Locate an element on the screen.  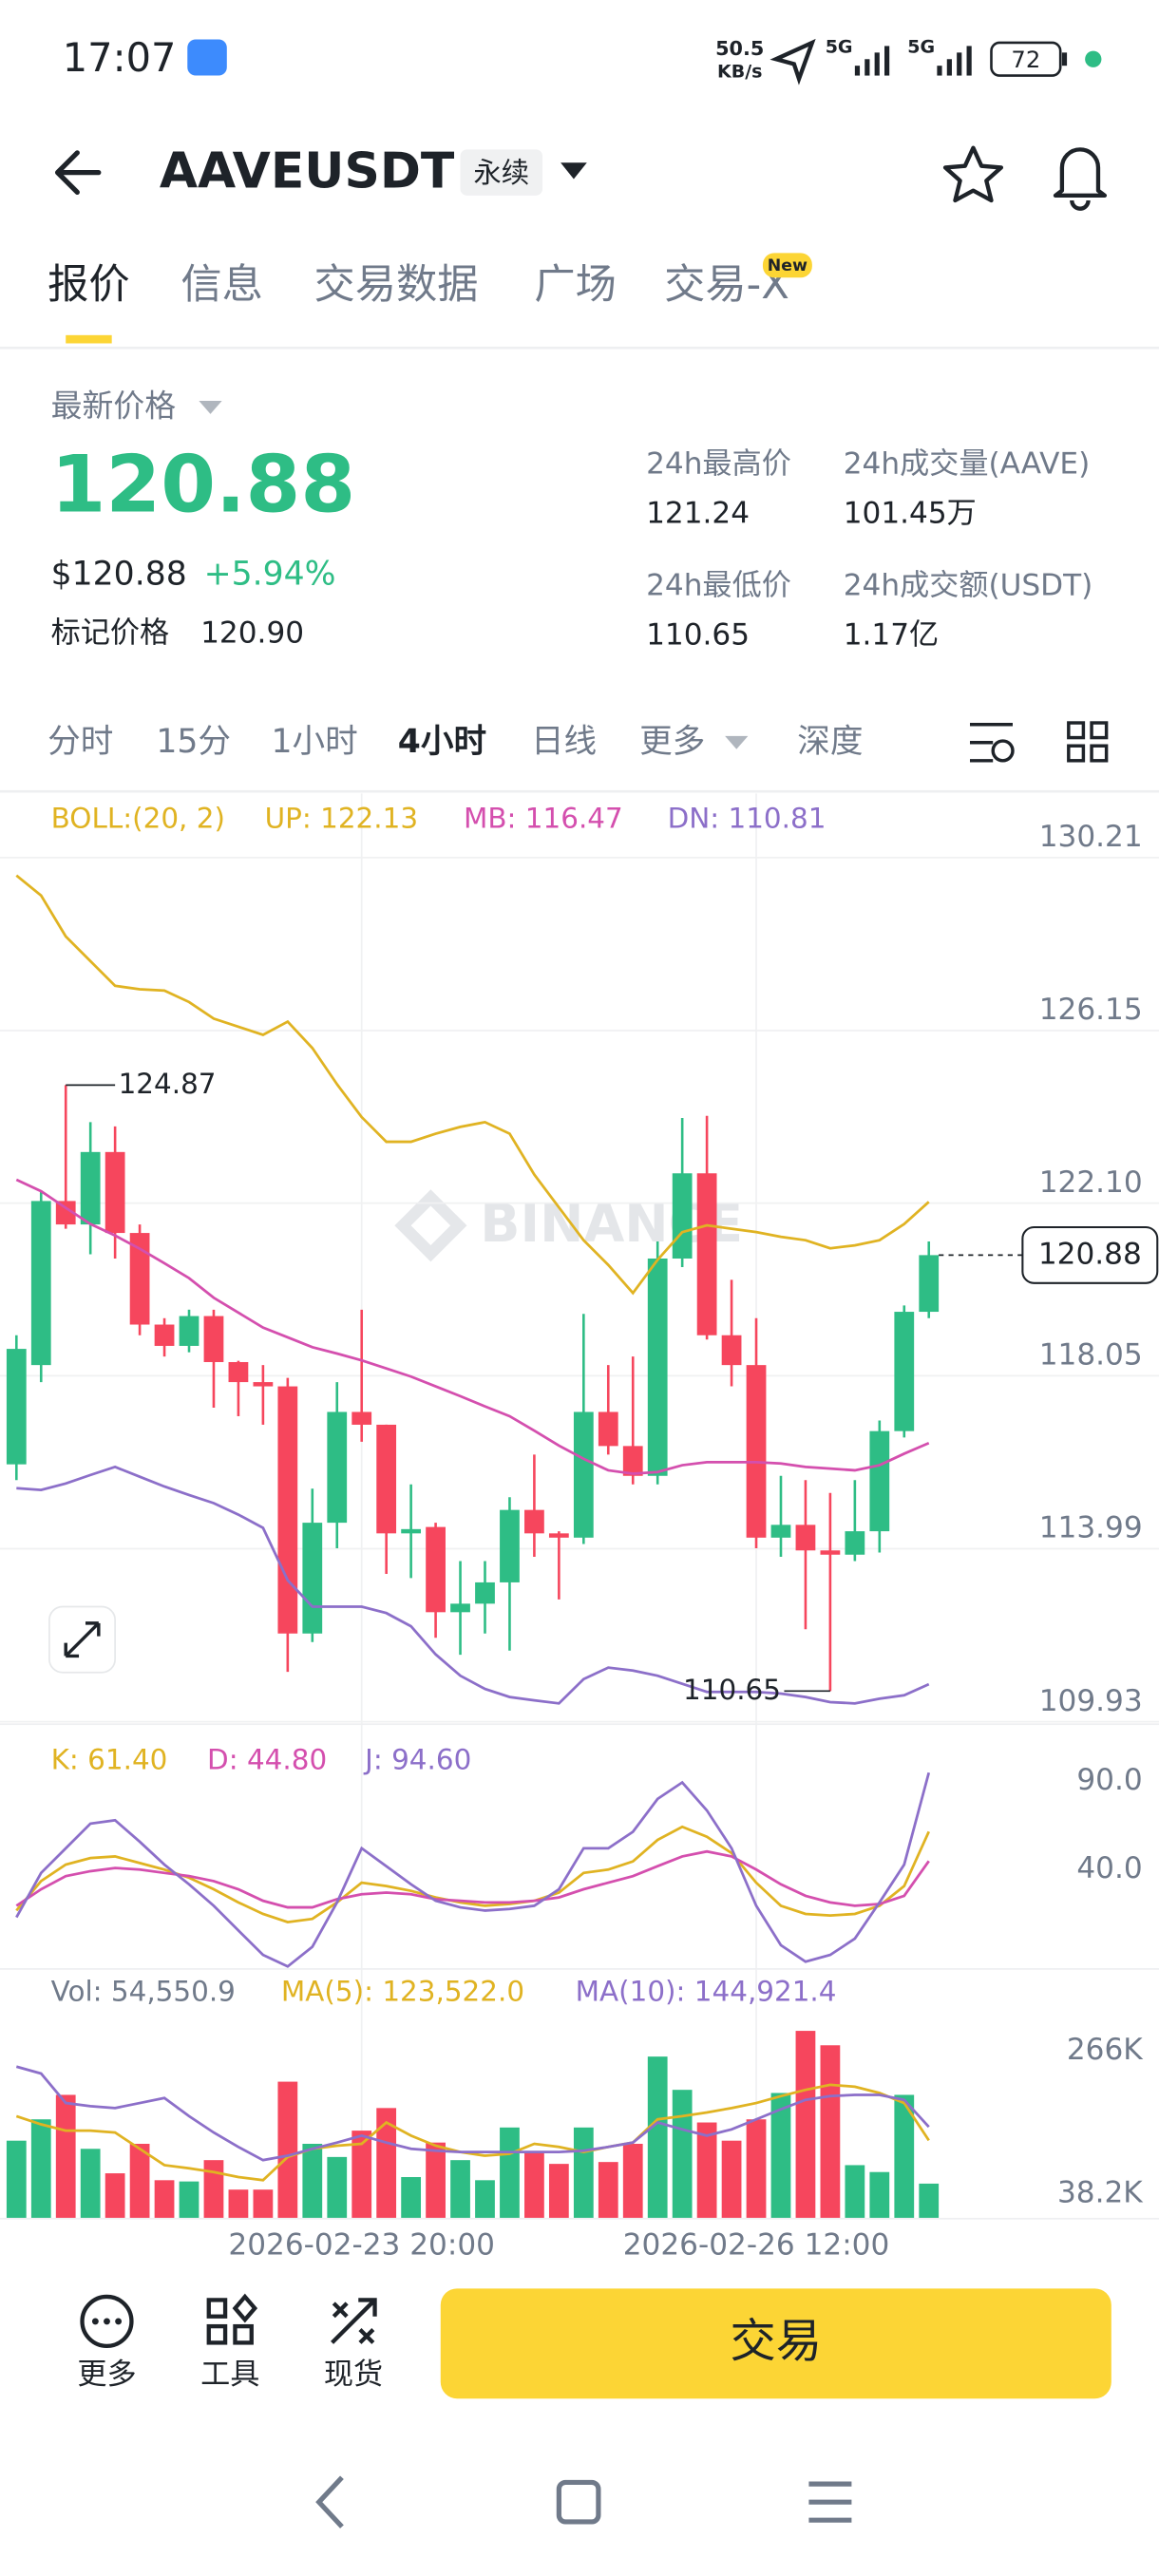
interval: 分时 is located at coordinates (80, 742).